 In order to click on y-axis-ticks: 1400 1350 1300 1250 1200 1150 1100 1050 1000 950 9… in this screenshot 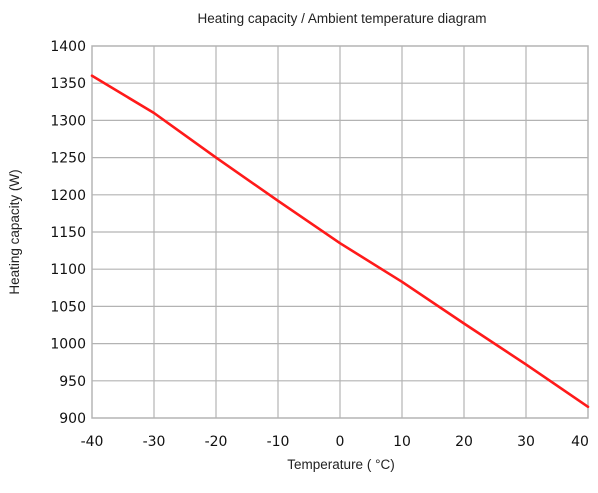, I will do `click(68, 233)`.